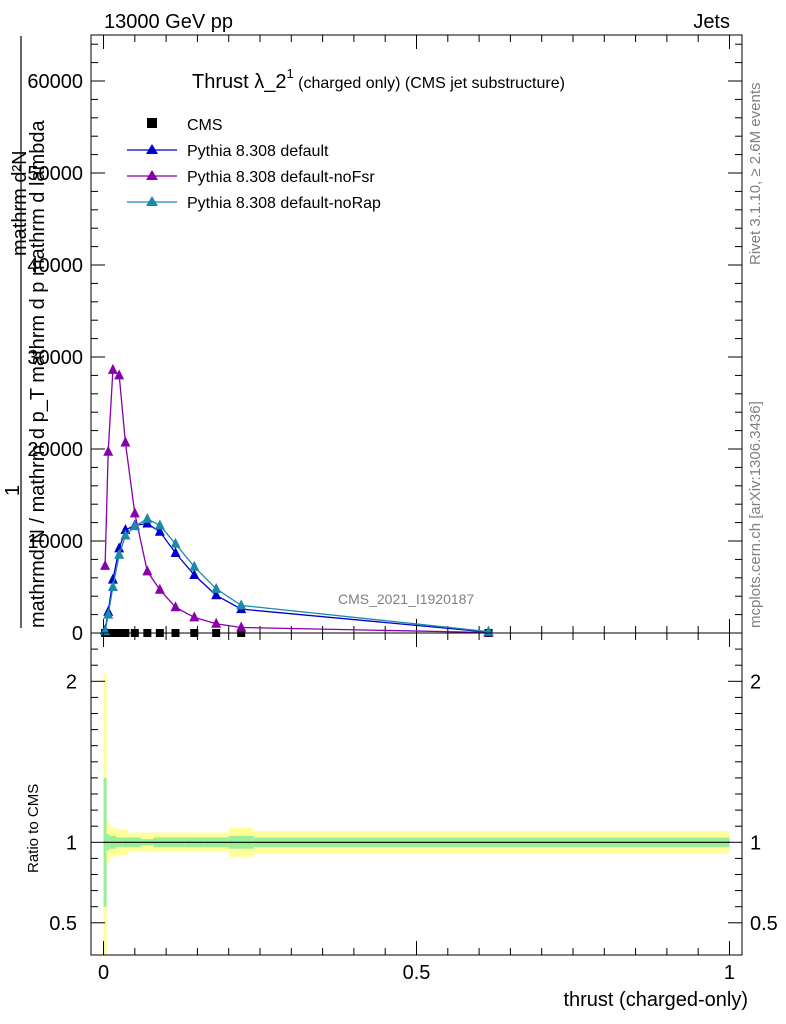 The width and height of the screenshot is (786, 1024). I want to click on ratio-x-tick-labels: 0 0.5 1, so click(416, 973).